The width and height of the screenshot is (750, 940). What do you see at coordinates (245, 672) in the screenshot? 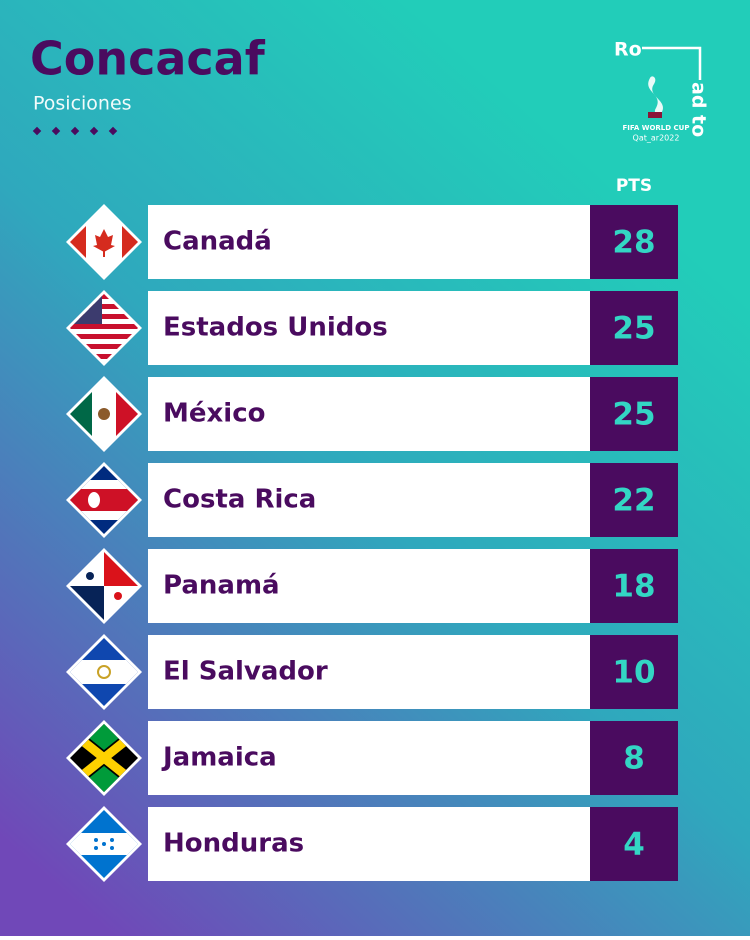
I see `team-name: El Salvador` at bounding box center [245, 672].